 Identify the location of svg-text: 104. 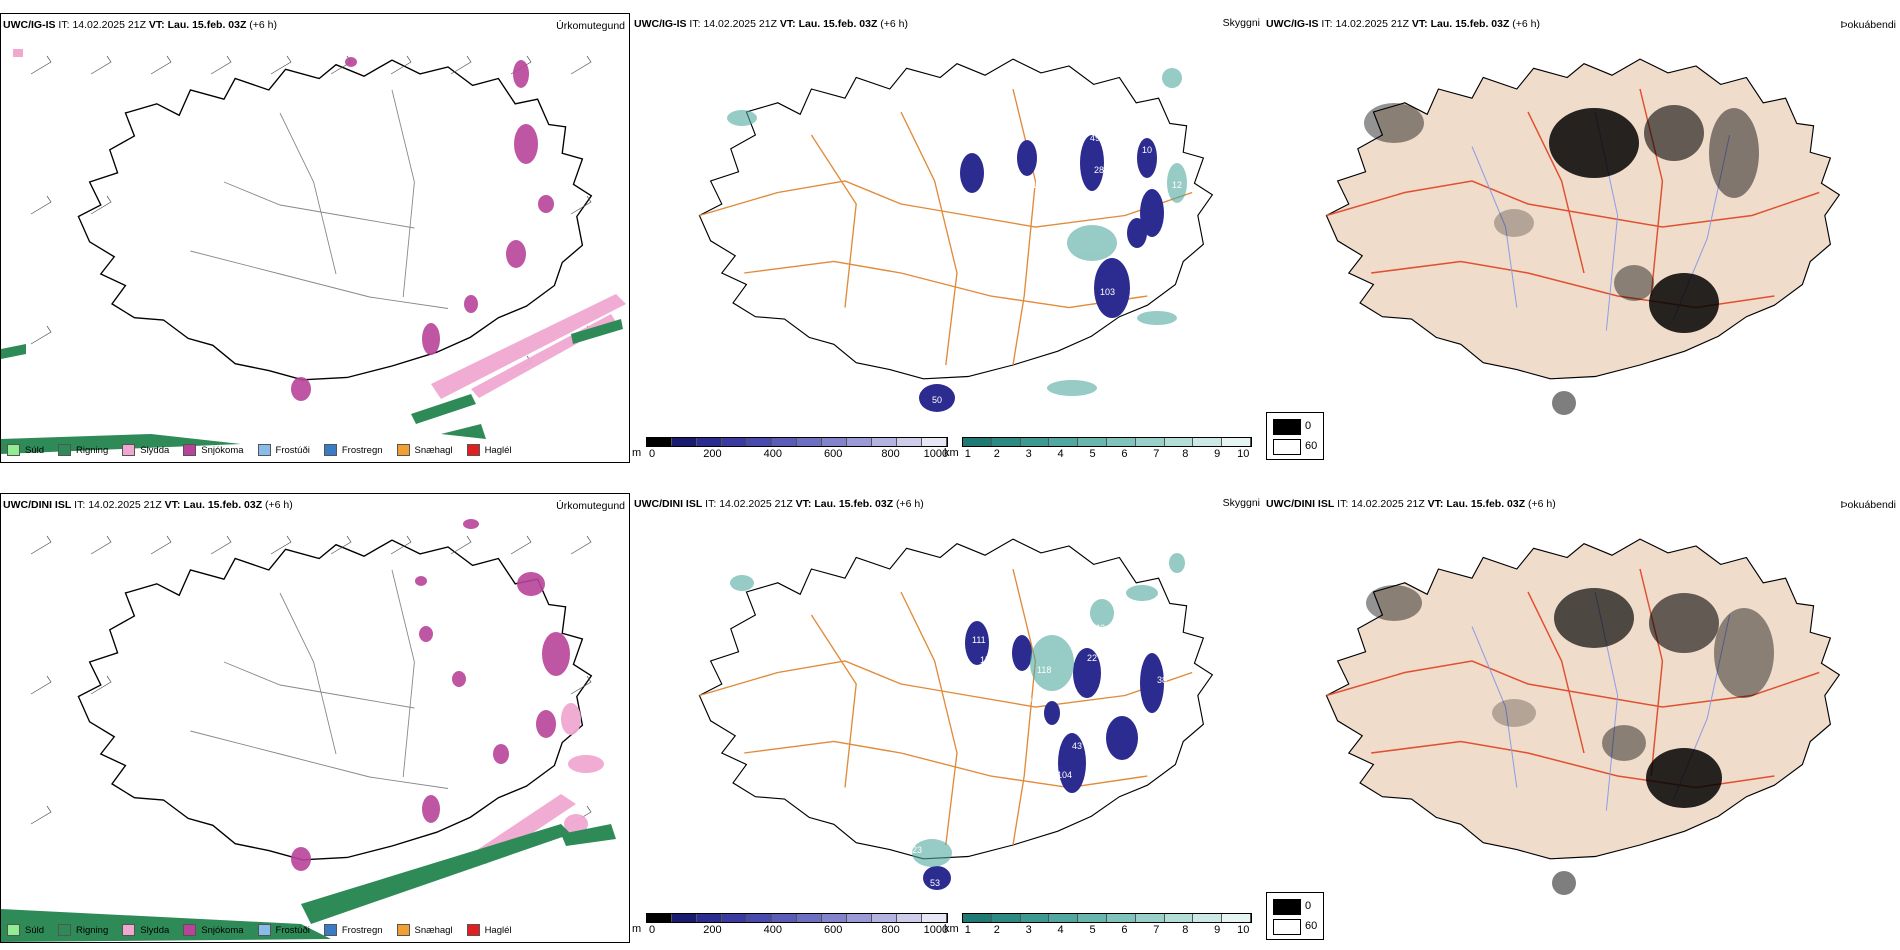
(1064, 775).